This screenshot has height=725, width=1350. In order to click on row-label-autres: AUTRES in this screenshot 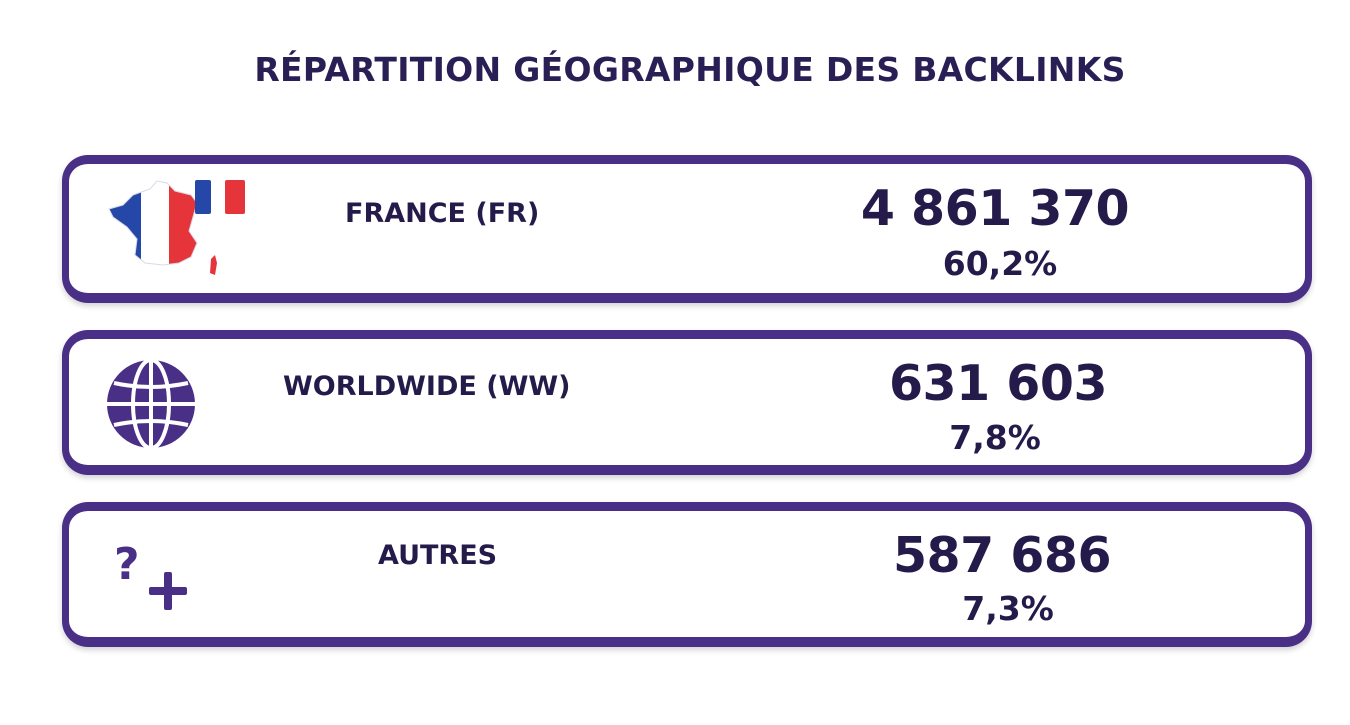, I will do `click(438, 555)`.